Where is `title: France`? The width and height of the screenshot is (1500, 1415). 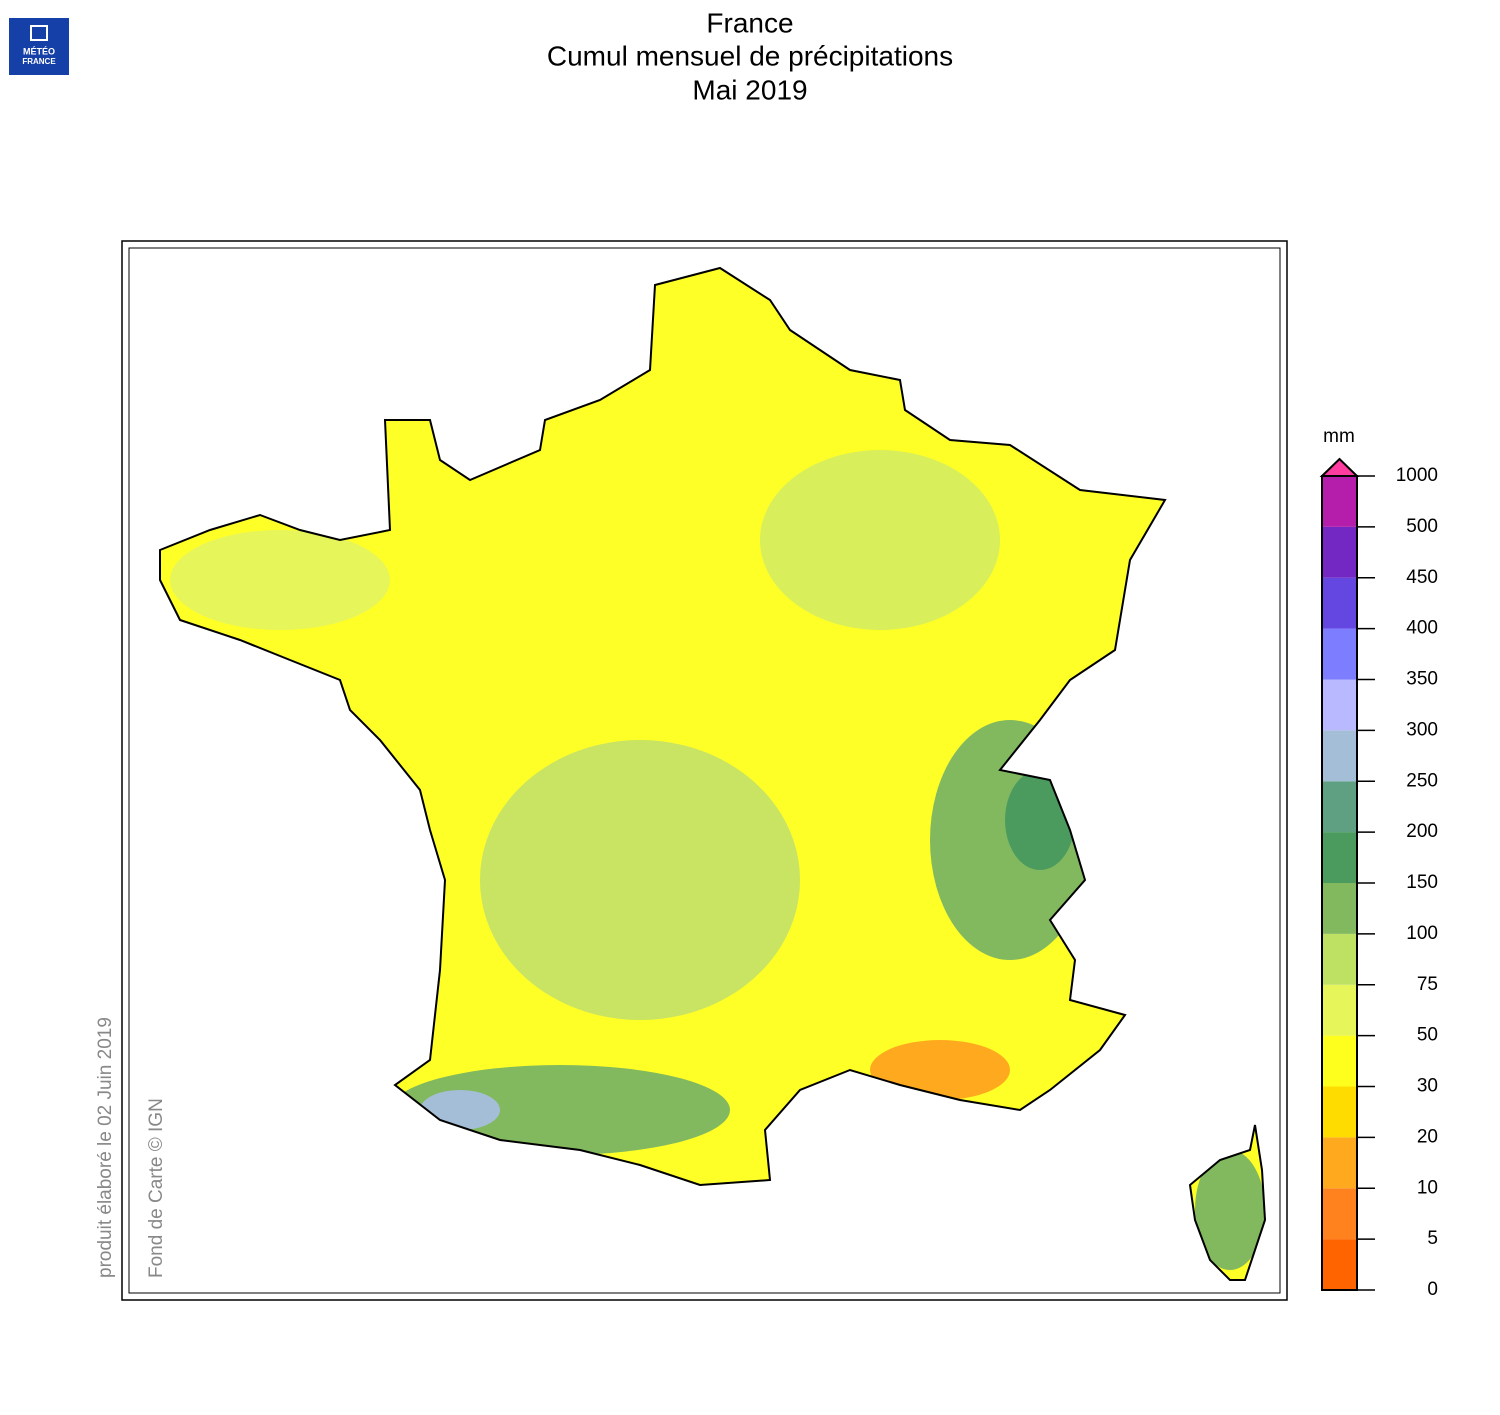
title: France is located at coordinates (749, 22).